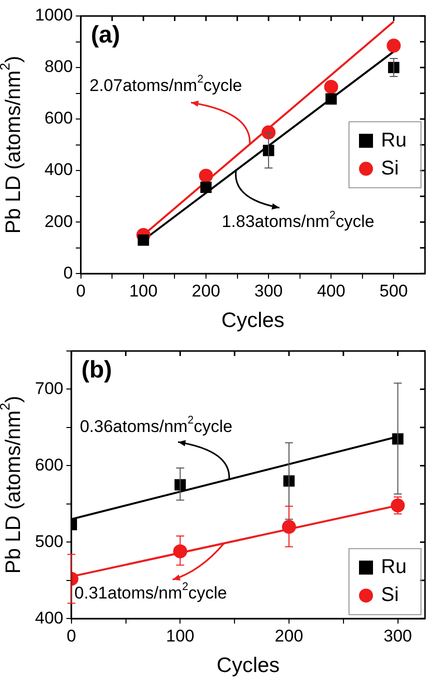 Image resolution: width=433 pixels, height=683 pixels. I want to click on chart-title: (a), so click(105, 35).